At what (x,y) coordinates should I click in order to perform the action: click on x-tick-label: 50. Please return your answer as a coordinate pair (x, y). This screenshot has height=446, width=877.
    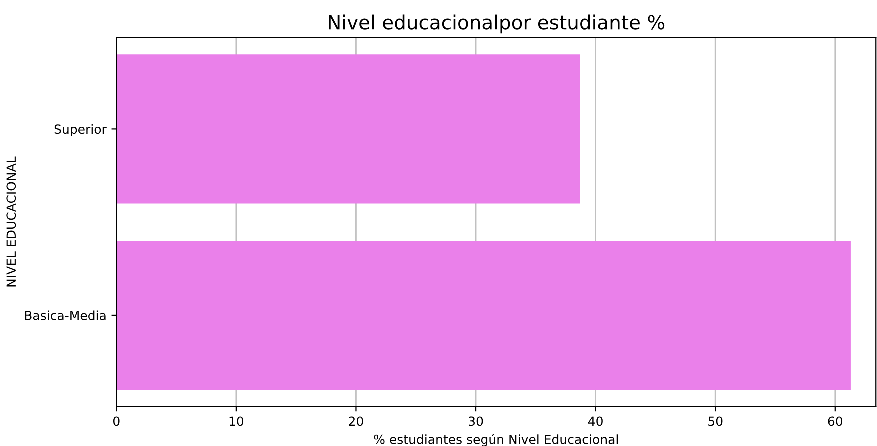
    Looking at the image, I should click on (715, 421).